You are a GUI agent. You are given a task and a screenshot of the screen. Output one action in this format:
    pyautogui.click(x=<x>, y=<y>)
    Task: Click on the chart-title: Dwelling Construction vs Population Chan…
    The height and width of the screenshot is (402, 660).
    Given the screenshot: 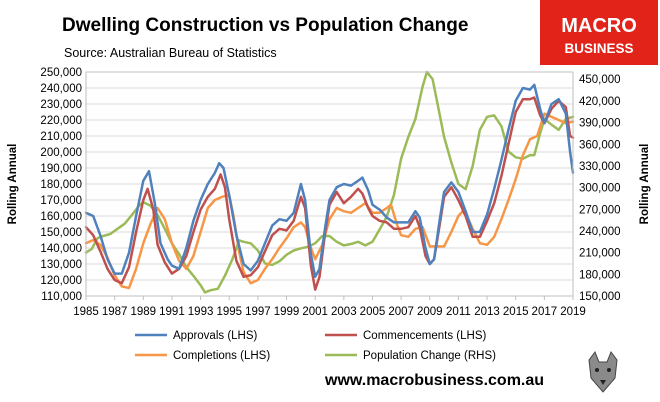 What is the action you would take?
    pyautogui.click(x=265, y=25)
    